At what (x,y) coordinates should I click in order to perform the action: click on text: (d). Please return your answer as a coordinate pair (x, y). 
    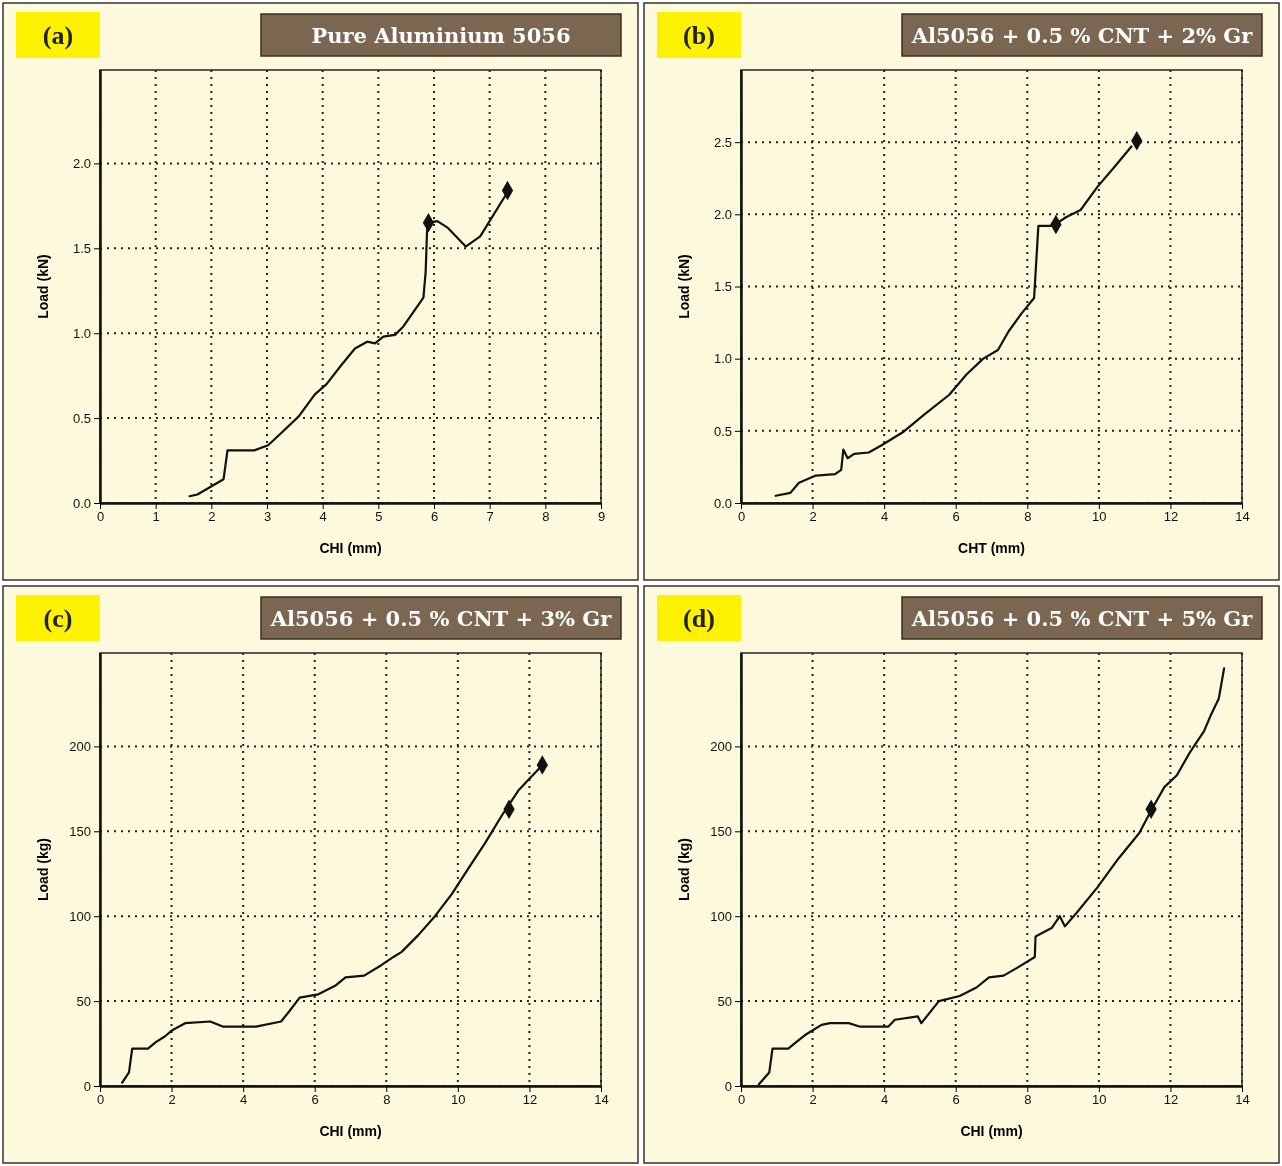
    Looking at the image, I should click on (699, 618).